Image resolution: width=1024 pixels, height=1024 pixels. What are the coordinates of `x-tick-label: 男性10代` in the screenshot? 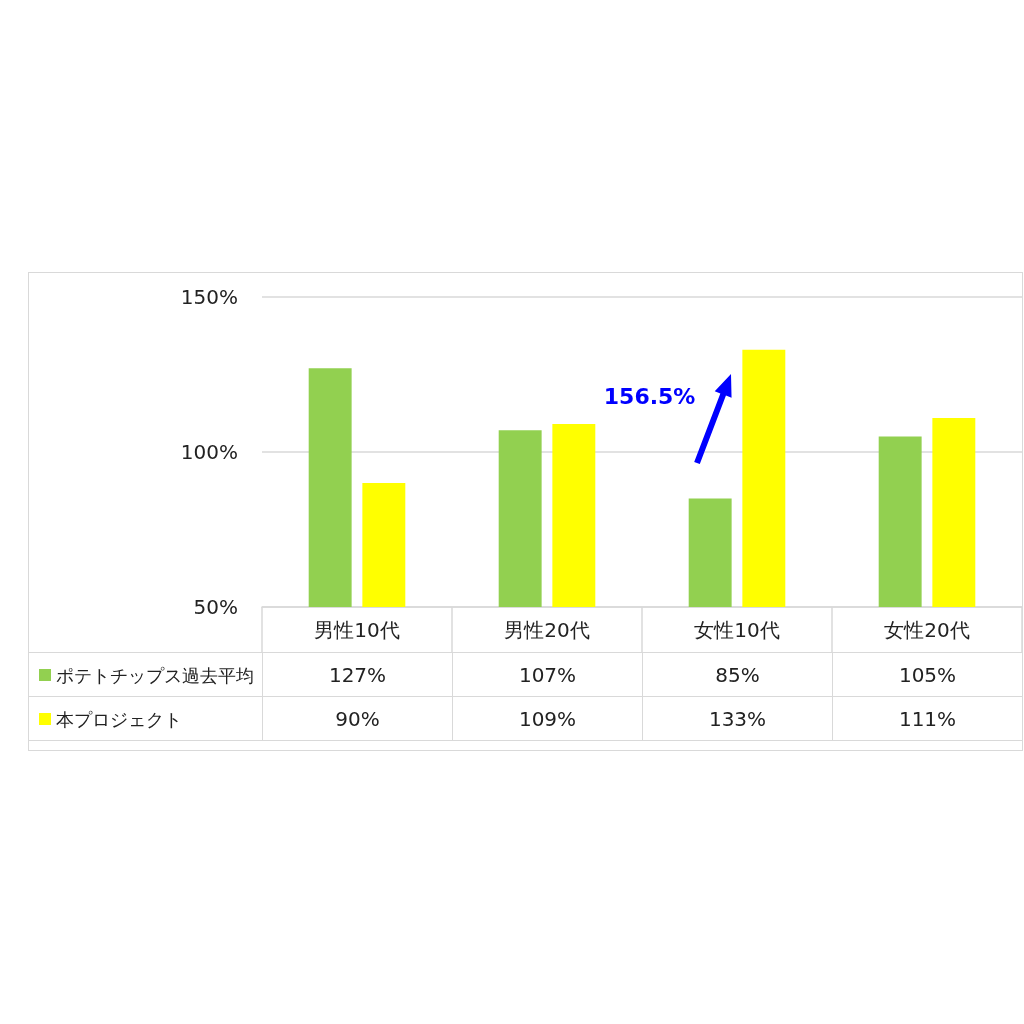 It's located at (357, 630).